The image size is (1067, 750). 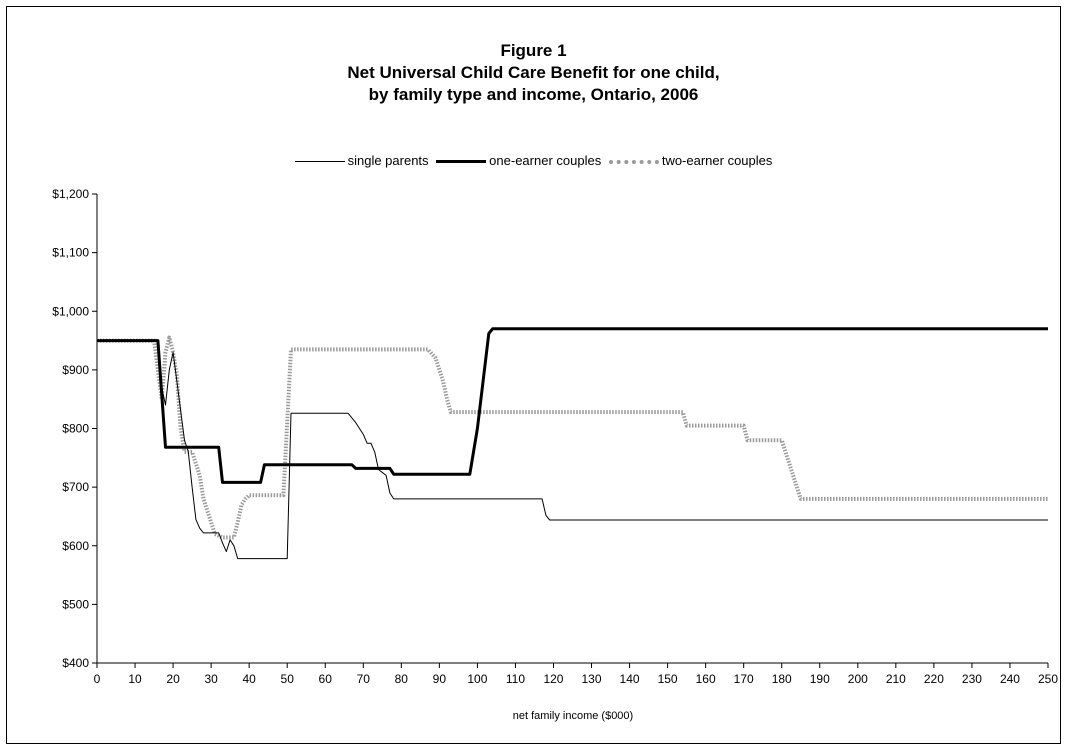 What do you see at coordinates (934, 679) in the screenshot?
I see `x-tick-label: 220` at bounding box center [934, 679].